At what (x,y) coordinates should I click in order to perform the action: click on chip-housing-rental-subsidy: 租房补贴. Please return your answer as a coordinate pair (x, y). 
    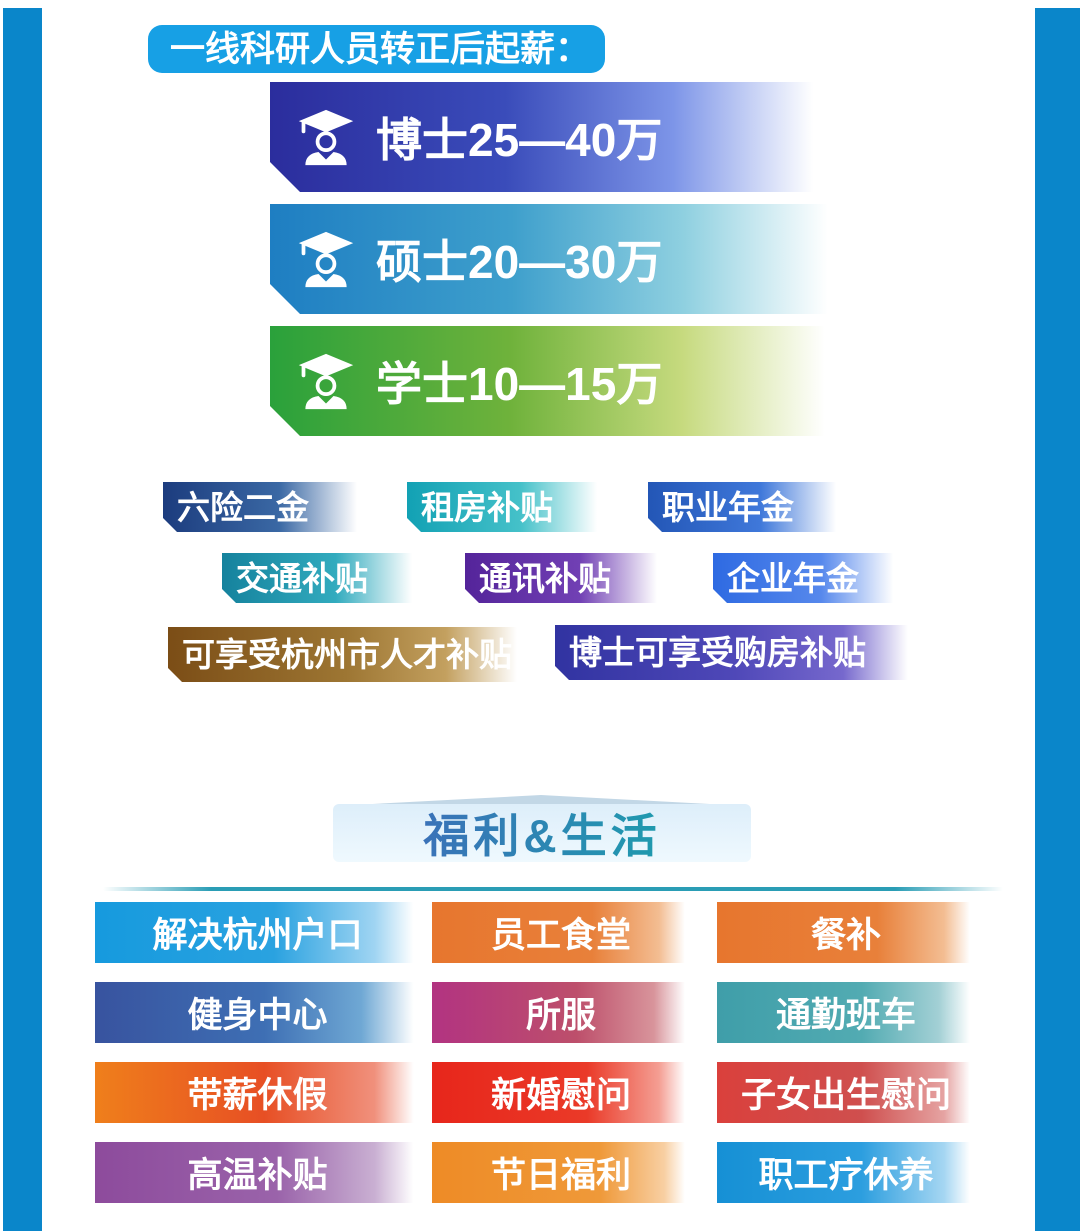
    Looking at the image, I should click on (505, 507).